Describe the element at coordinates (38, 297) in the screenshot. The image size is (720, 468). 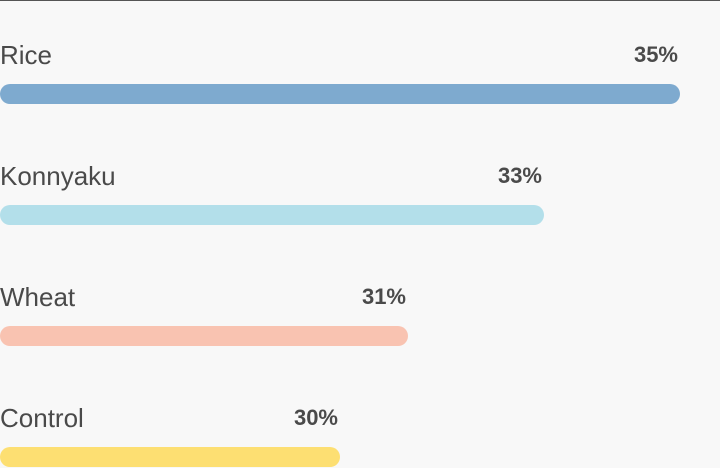
I see `category-label: Wheat` at that location.